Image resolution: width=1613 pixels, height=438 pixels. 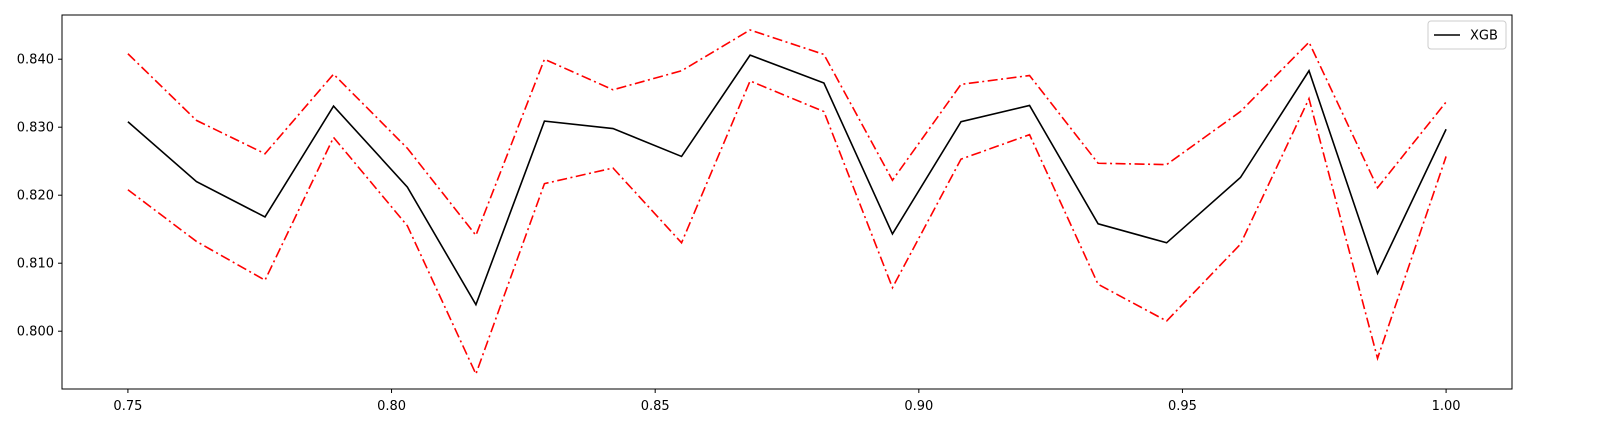 I want to click on x-tick-label: 0.90, so click(x=918, y=406).